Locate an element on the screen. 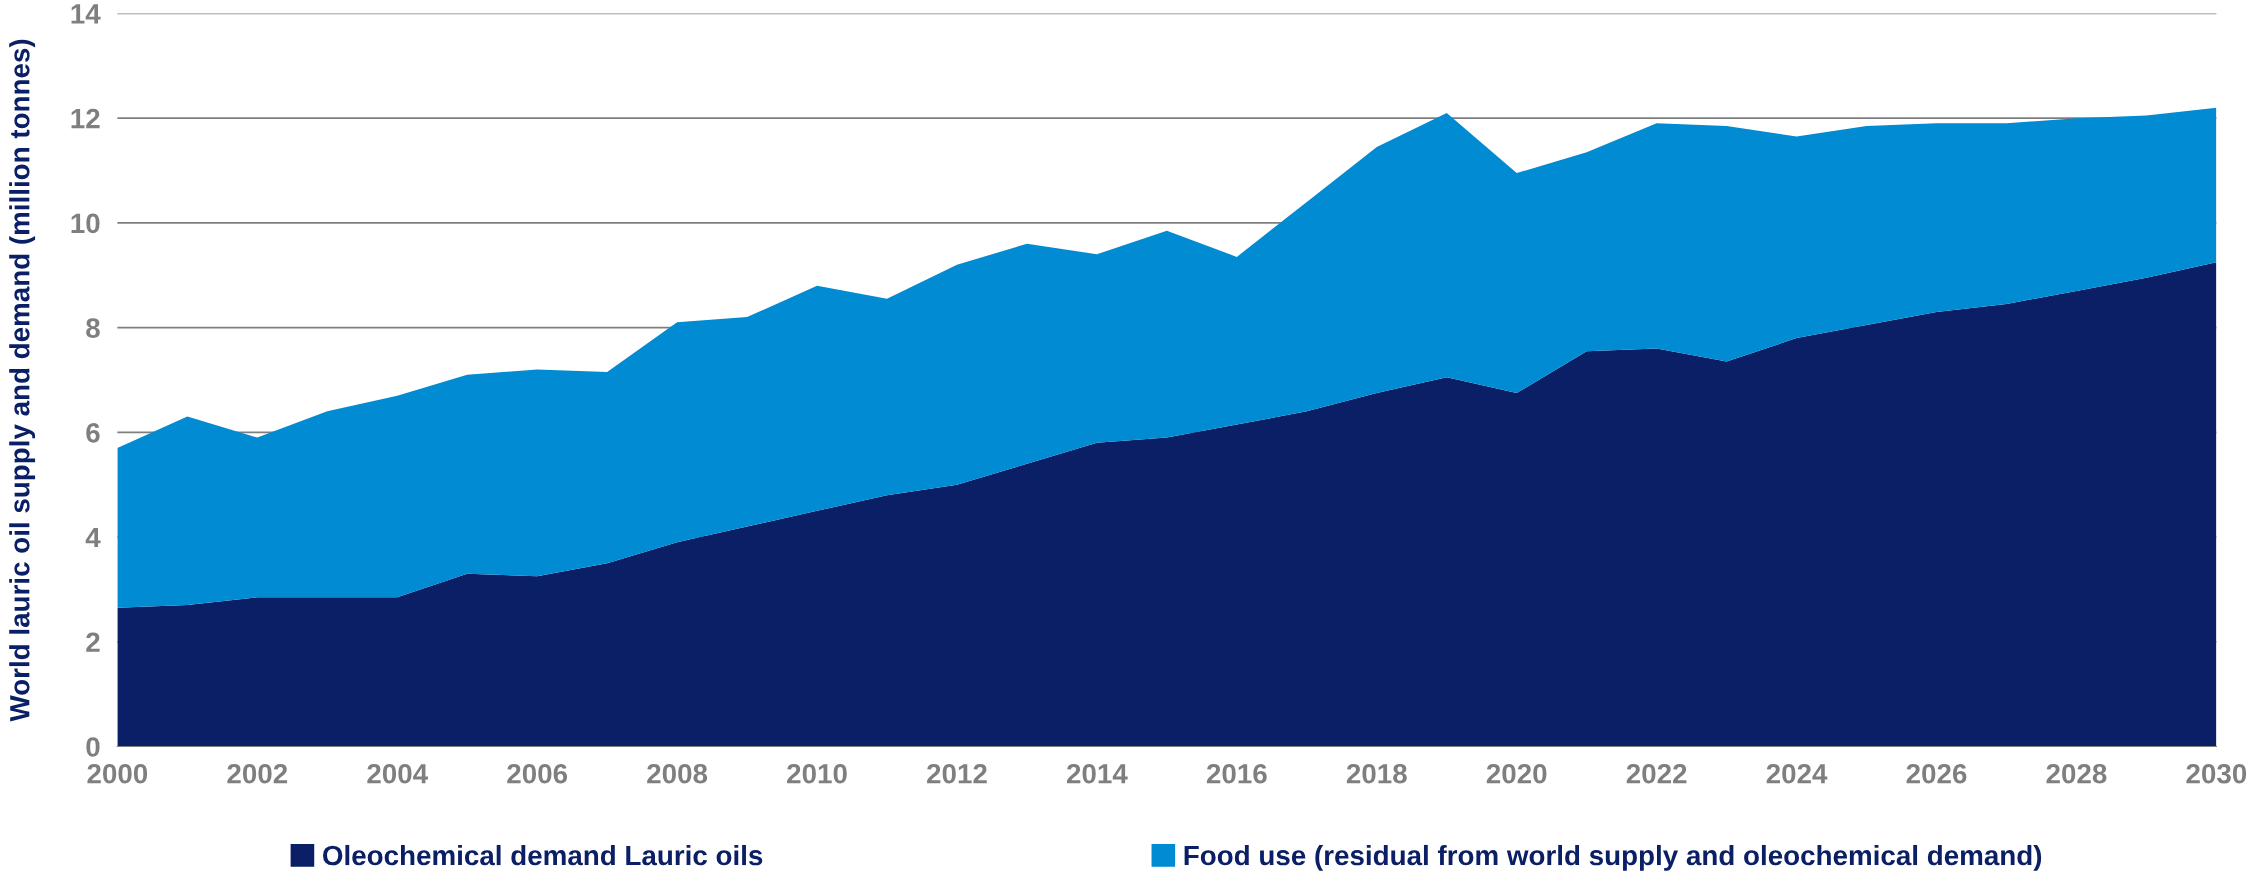 This screenshot has height=894, width=2257. y-tick-label: 10 is located at coordinates (85, 223).